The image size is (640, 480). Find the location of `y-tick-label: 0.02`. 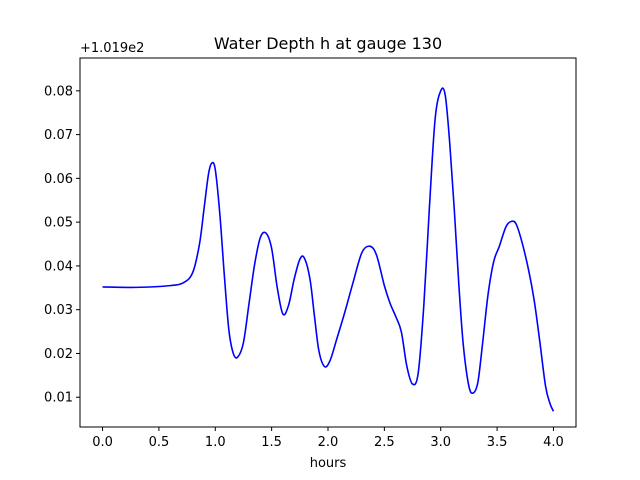

y-tick-label: 0.02 is located at coordinates (58, 354).